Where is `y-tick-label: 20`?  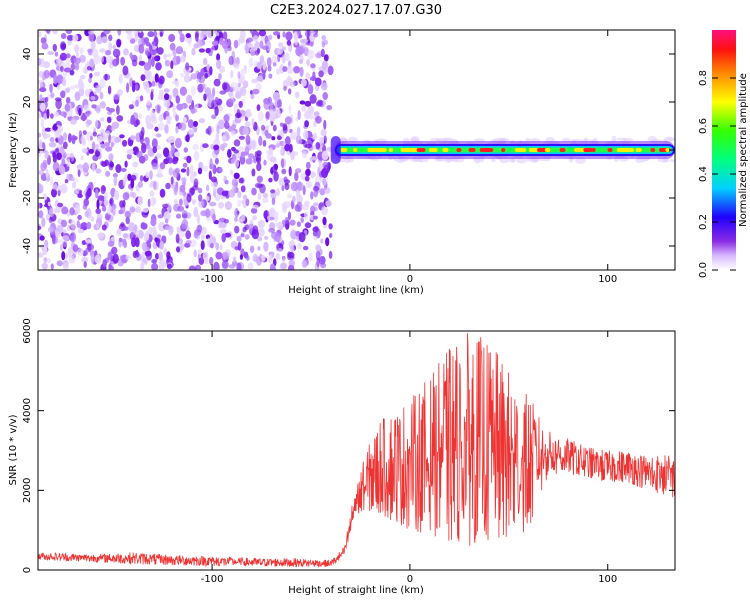
y-tick-label: 20 is located at coordinates (27, 102).